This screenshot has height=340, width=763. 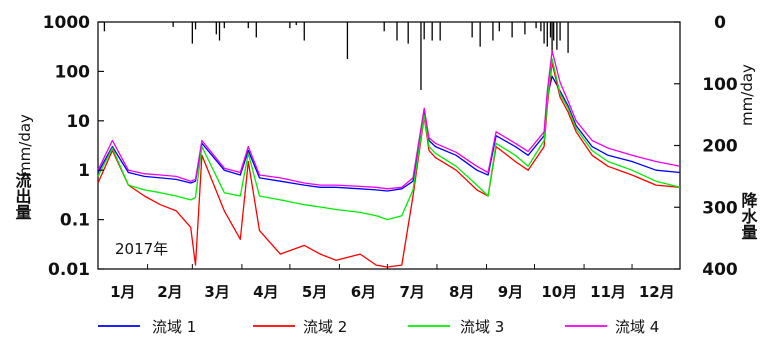 What do you see at coordinates (720, 208) in the screenshot?
I see `right-tick-label: 300` at bounding box center [720, 208].